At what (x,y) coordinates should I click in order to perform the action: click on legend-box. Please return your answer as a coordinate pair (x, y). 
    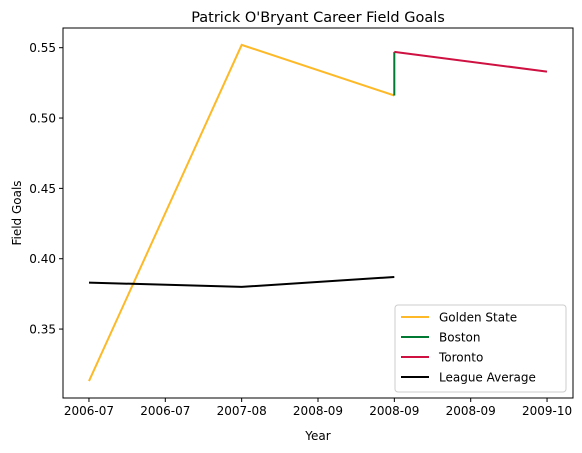
    Looking at the image, I should click on (480, 348).